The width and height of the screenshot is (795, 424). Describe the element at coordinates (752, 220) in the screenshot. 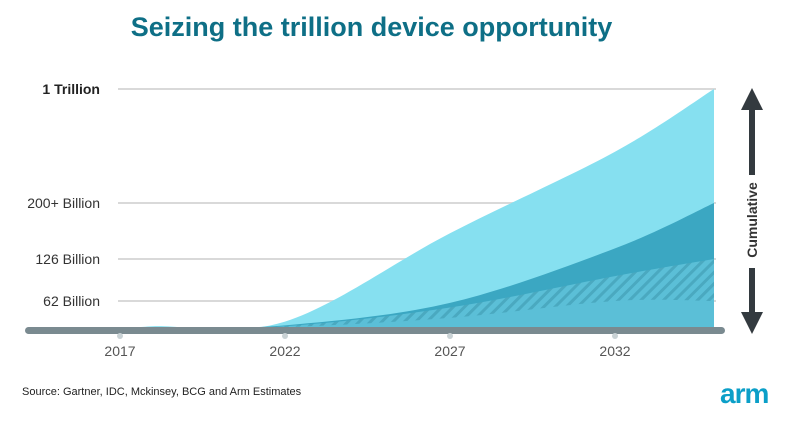

I see `cumulative-label: Cumulative` at that location.